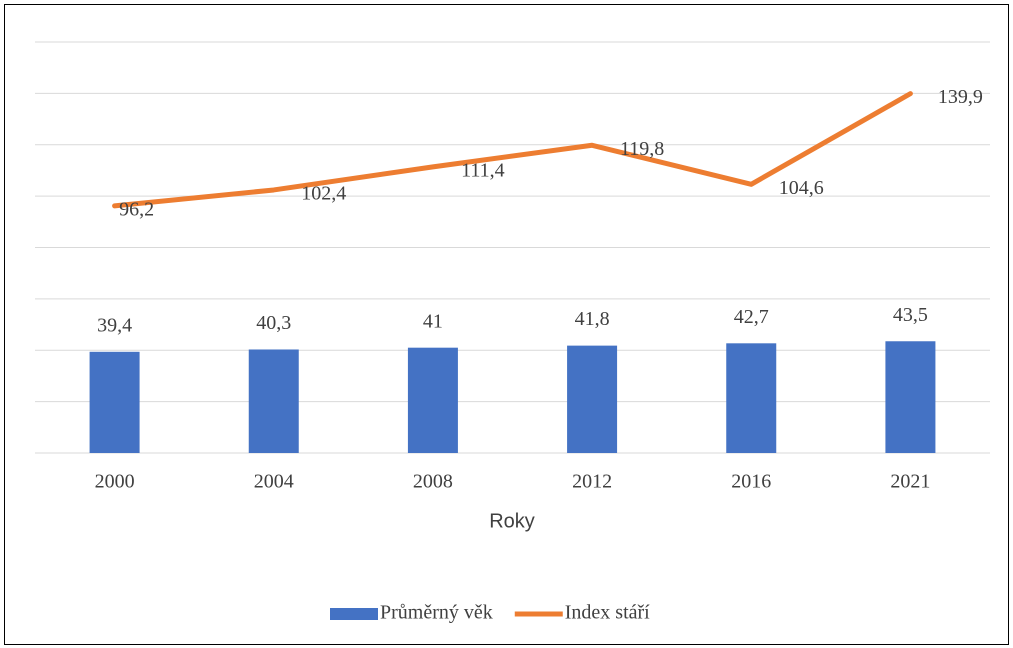 The image size is (1013, 648). What do you see at coordinates (433, 482) in the screenshot?
I see `x-tick-label: 2008` at bounding box center [433, 482].